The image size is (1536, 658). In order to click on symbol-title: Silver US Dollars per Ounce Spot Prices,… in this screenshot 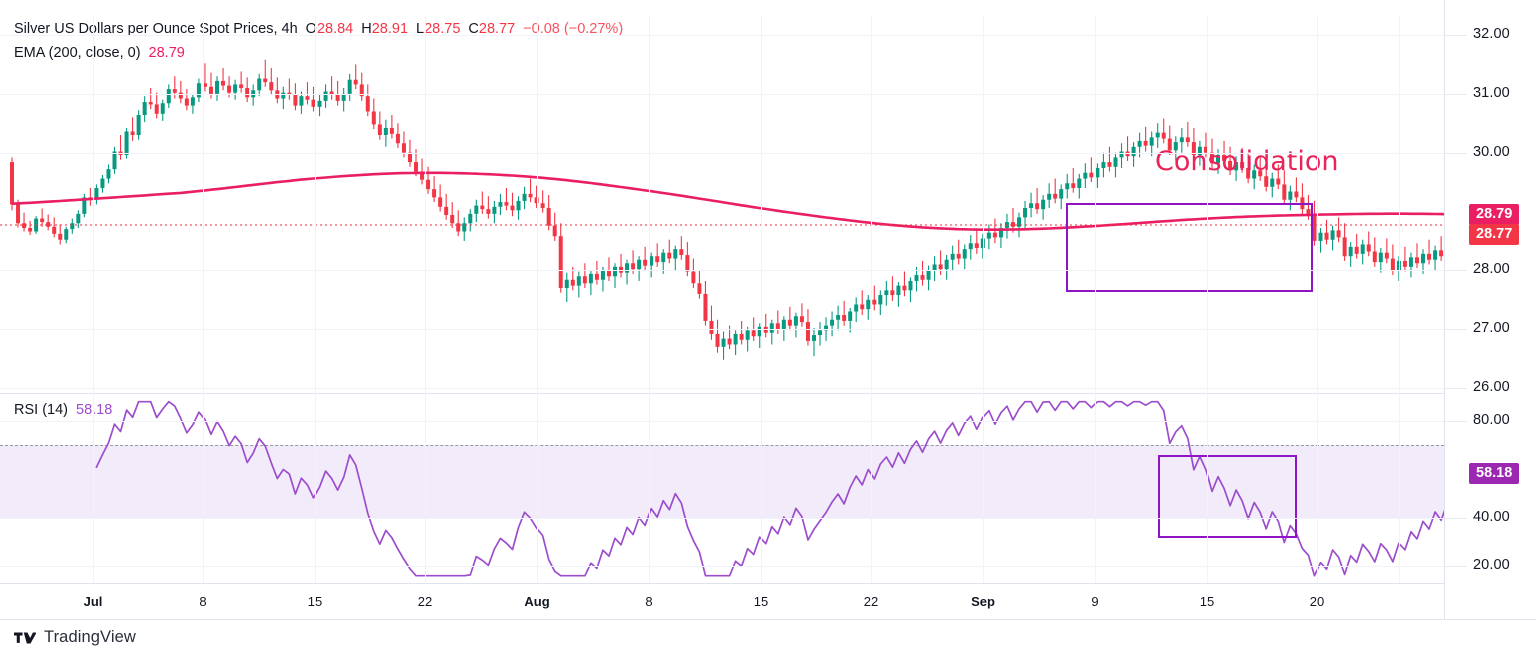, I will do `click(156, 29)`.